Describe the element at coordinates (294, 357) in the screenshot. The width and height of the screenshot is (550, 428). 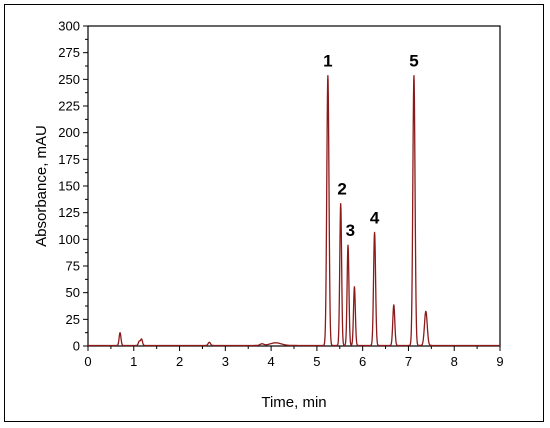
I see `x-axis-ticks: 0 1 2 3 4 5 6 7 8 9` at that location.